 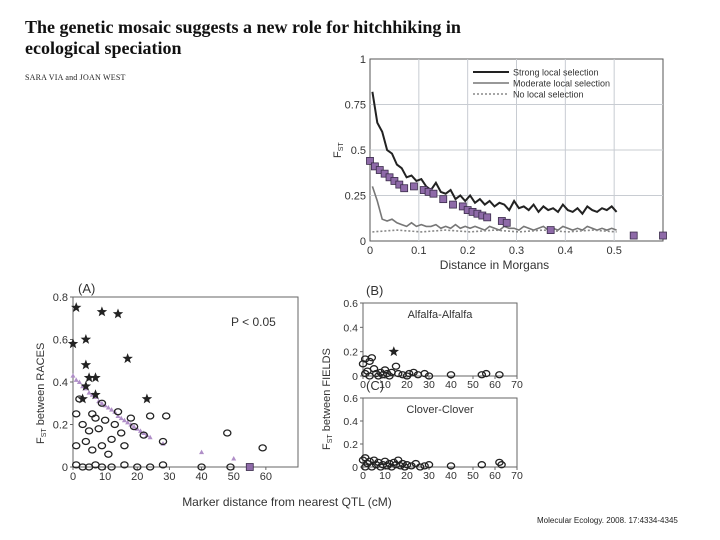 I want to click on panel-b-x-tick-label: 50, so click(x=473, y=385).